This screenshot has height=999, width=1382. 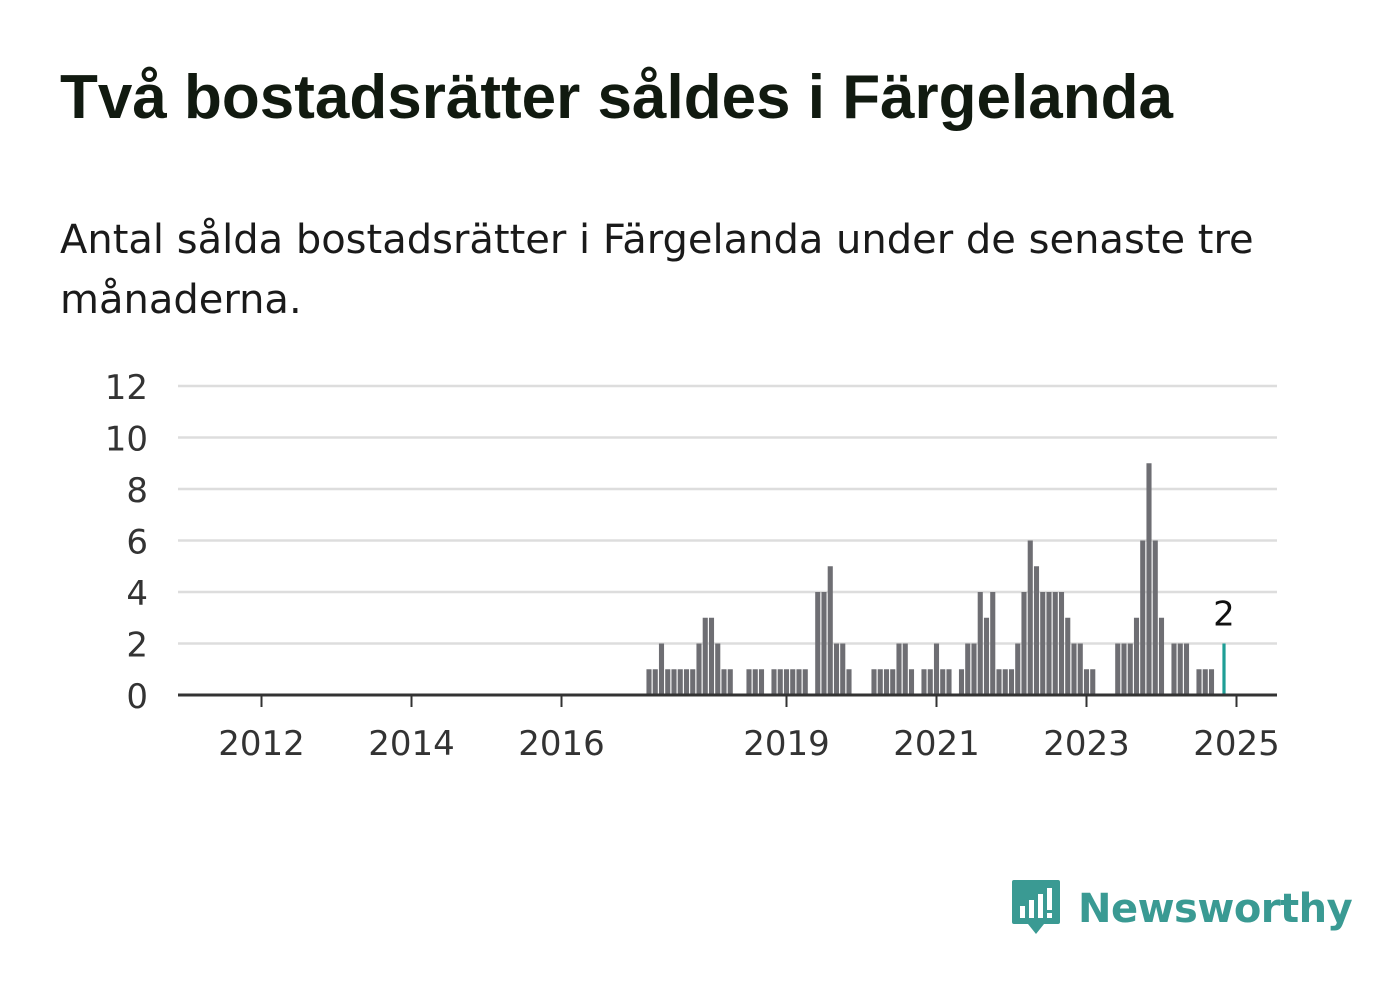 What do you see at coordinates (126, 388) in the screenshot?
I see `y-tick-label: 12` at bounding box center [126, 388].